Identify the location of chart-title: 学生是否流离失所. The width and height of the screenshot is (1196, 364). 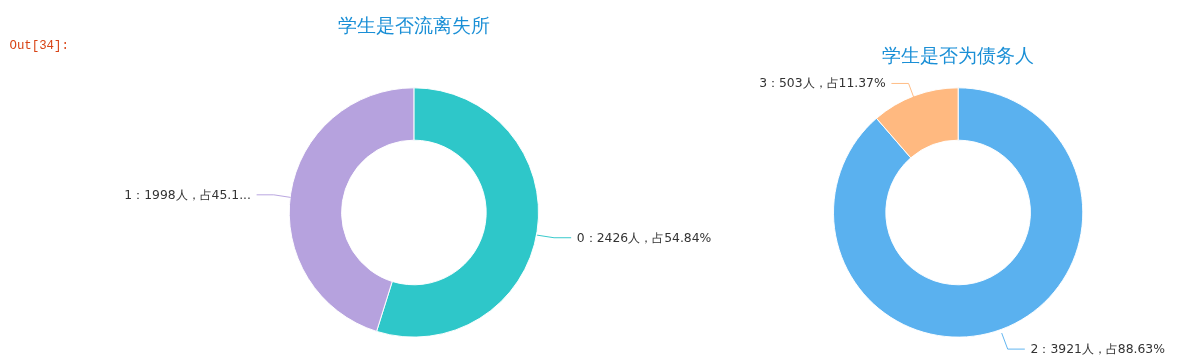
(413, 24).